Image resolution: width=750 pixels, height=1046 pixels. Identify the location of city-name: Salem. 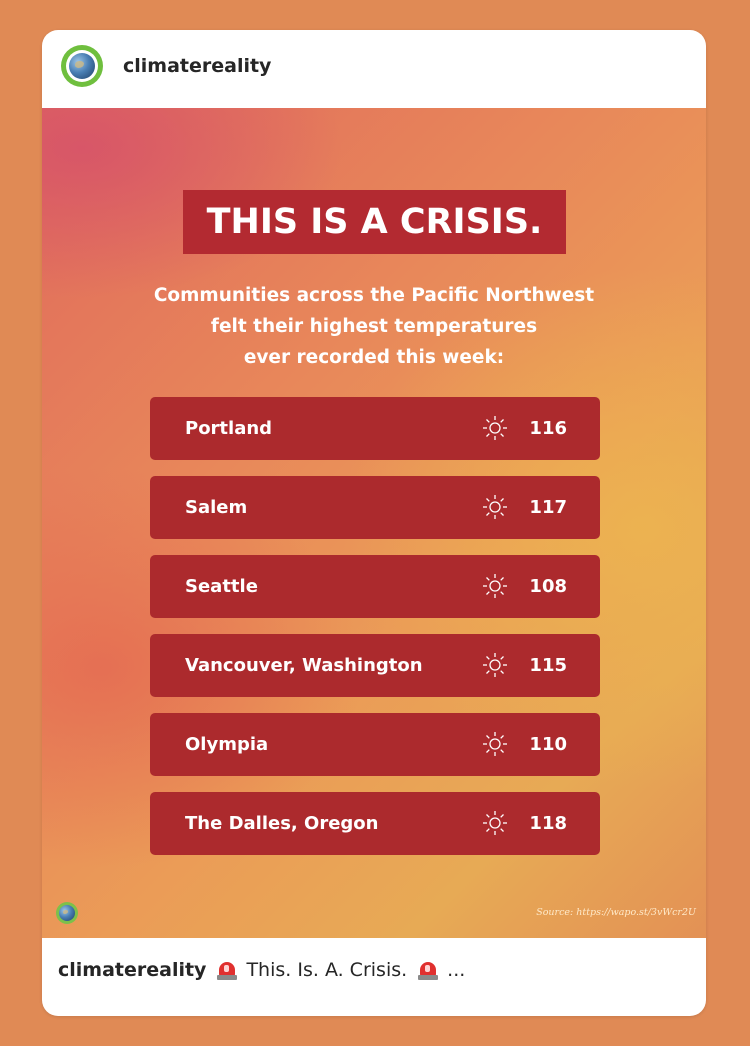
(216, 507).